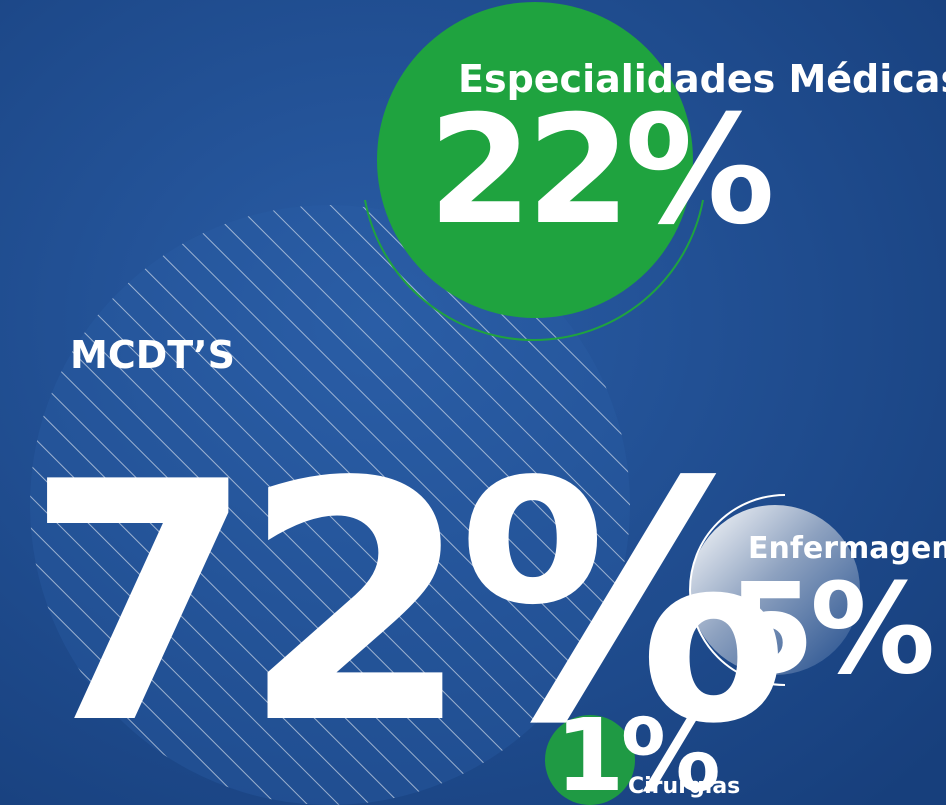 Image resolution: width=946 pixels, height=805 pixels. What do you see at coordinates (637, 751) in the screenshot?
I see `value-label: 1%` at bounding box center [637, 751].